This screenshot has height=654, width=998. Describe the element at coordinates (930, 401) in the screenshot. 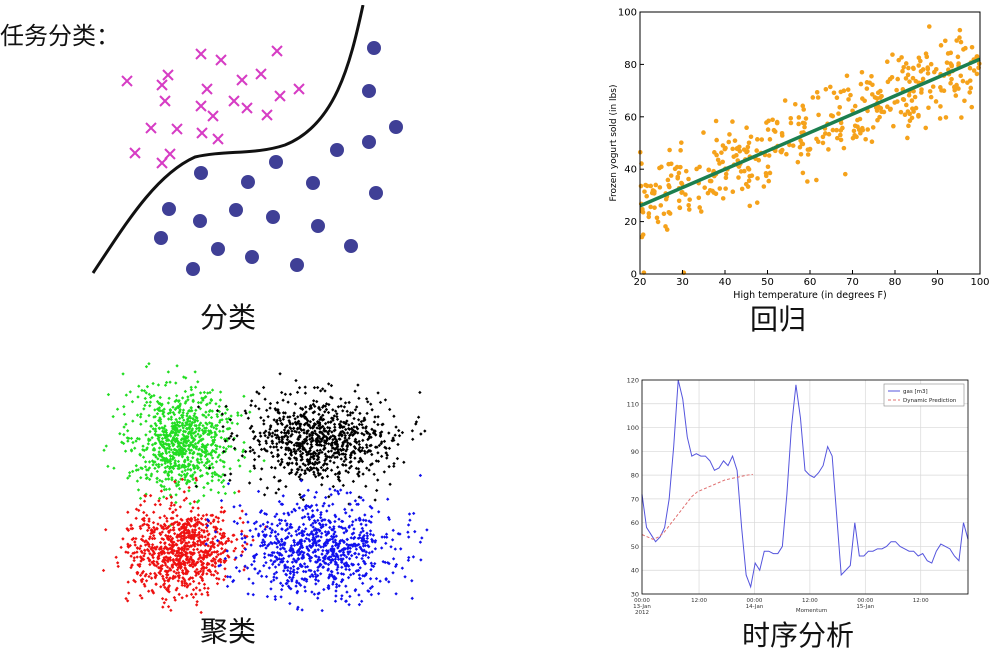

I see `legend-label: Dynamic Prediction` at that location.